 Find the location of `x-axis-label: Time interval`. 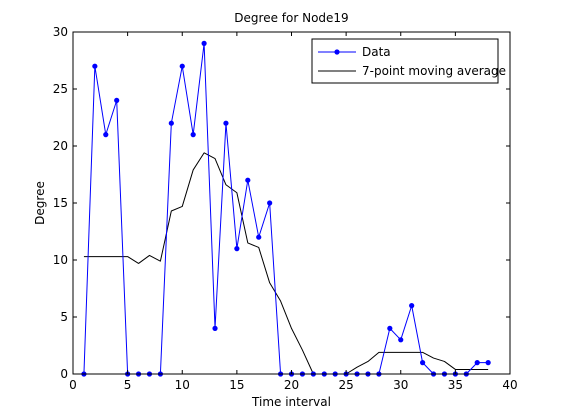

x-axis-label: Time interval is located at coordinates (291, 402).